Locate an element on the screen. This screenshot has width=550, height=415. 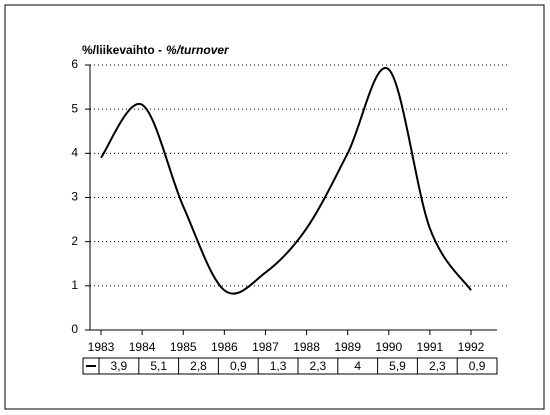
x-tick-label: 1991 is located at coordinates (430, 347).